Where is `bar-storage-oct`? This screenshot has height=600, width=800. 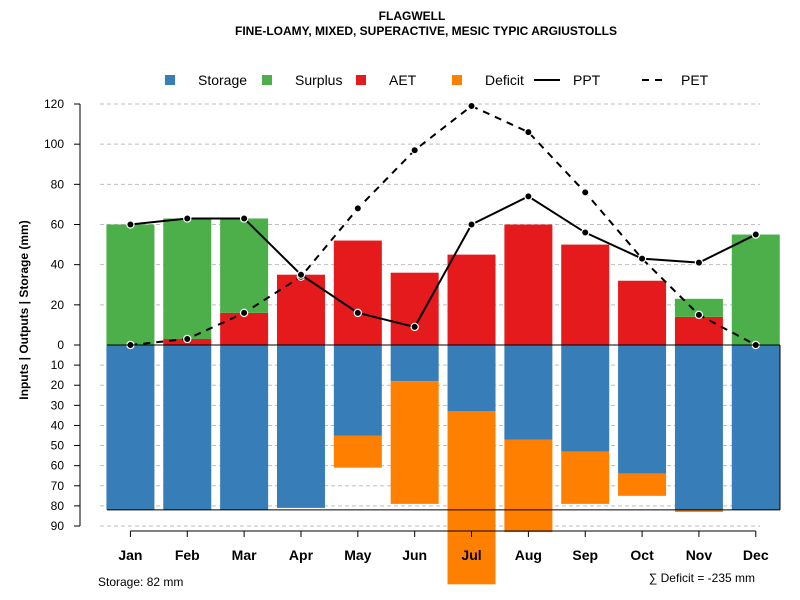 bar-storage-oct is located at coordinates (642, 409).